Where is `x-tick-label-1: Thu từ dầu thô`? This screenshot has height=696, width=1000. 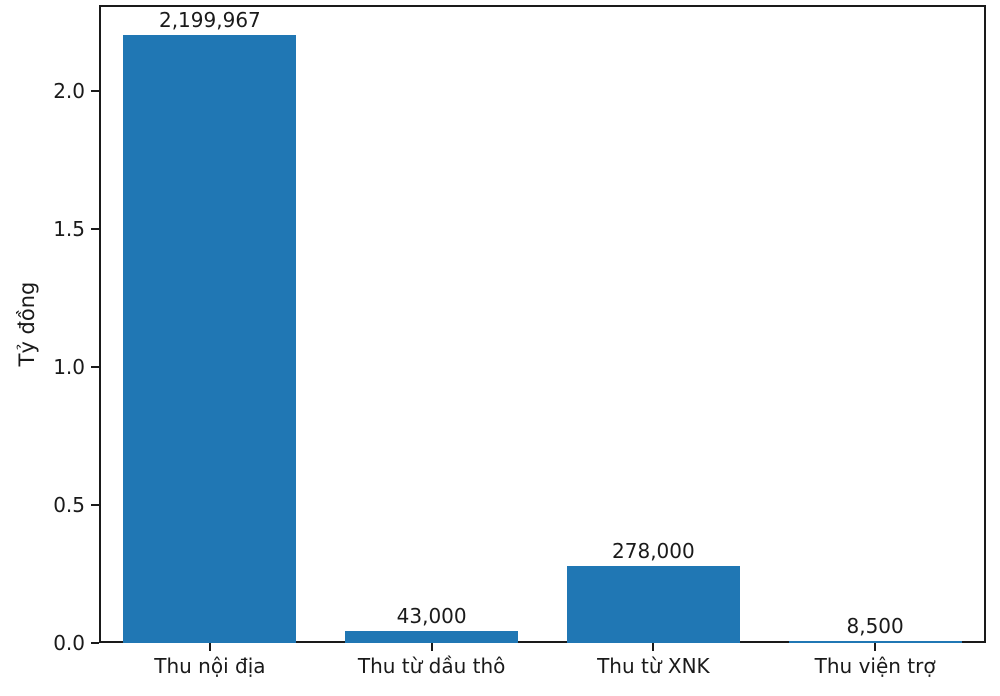 x-tick-label-1: Thu từ dầu thô is located at coordinates (431, 666).